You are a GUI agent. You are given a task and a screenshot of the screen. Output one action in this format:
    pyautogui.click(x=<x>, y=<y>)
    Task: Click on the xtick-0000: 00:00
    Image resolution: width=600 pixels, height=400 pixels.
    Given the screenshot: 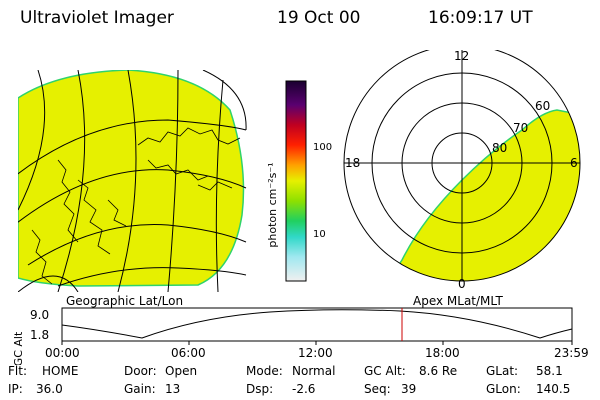 What is the action you would take?
    pyautogui.click(x=62, y=353)
    